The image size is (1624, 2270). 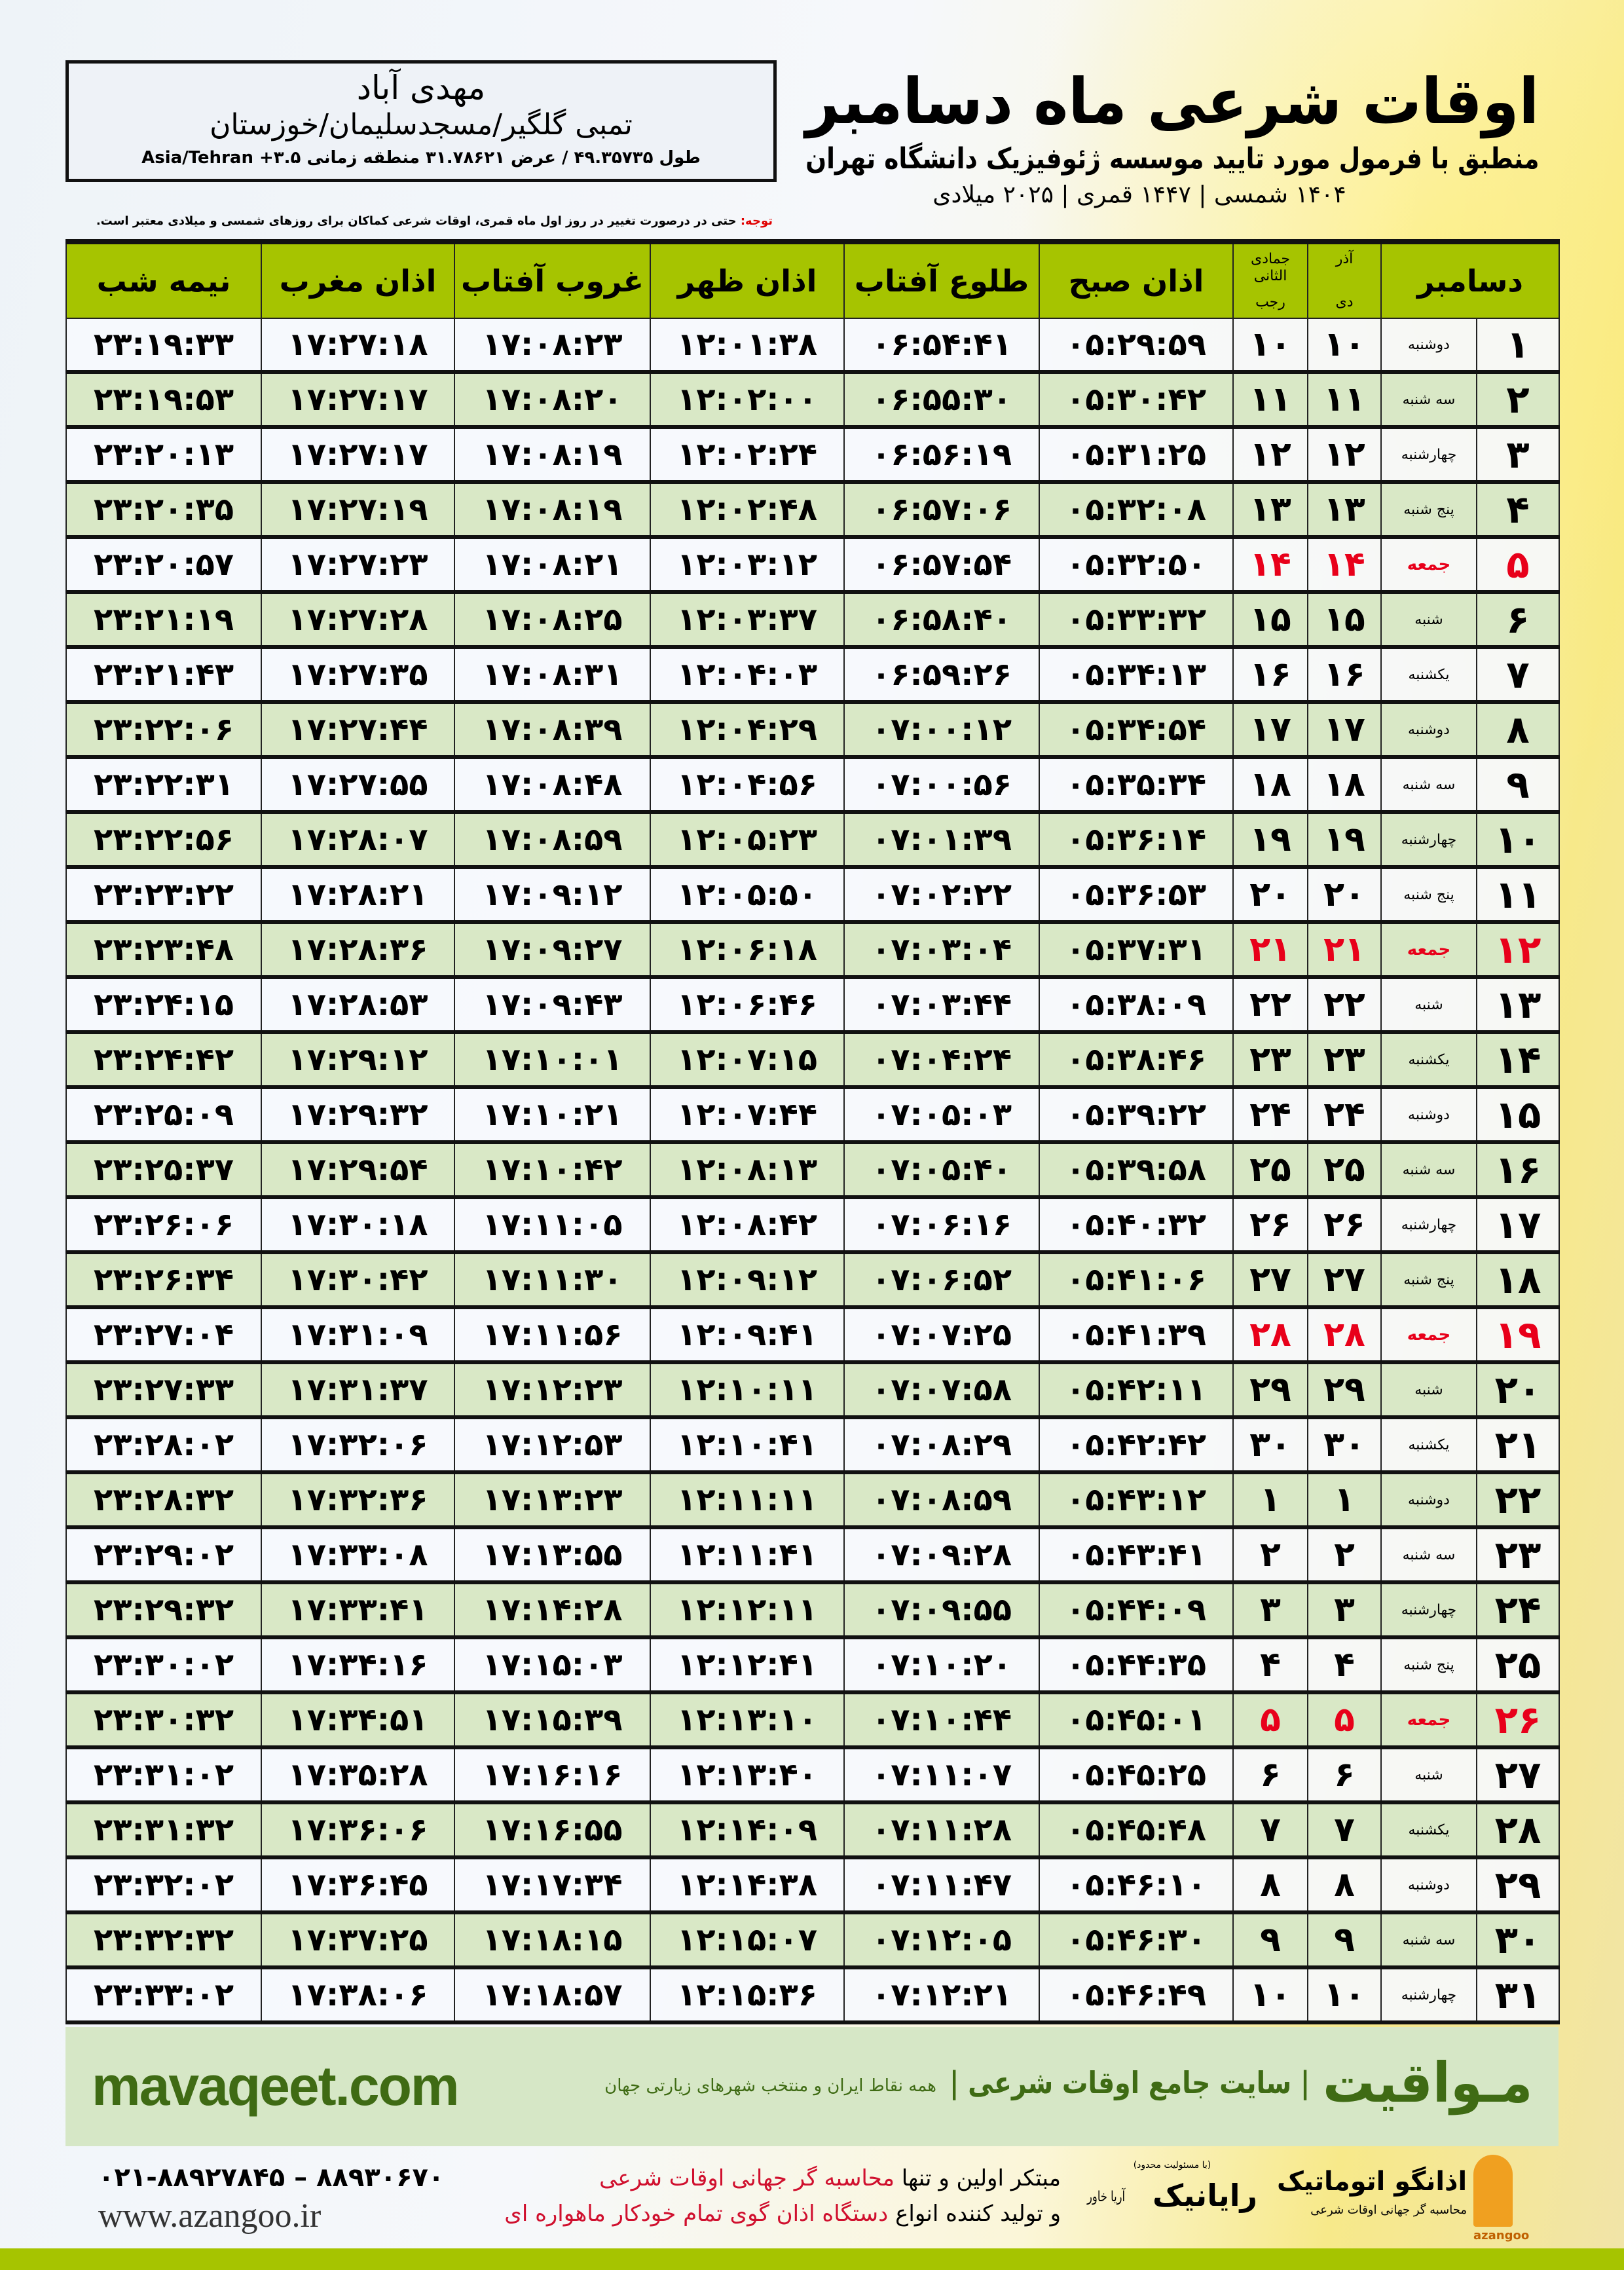 What do you see at coordinates (1344, 1499) in the screenshot?
I see `dey-date: ۱` at bounding box center [1344, 1499].